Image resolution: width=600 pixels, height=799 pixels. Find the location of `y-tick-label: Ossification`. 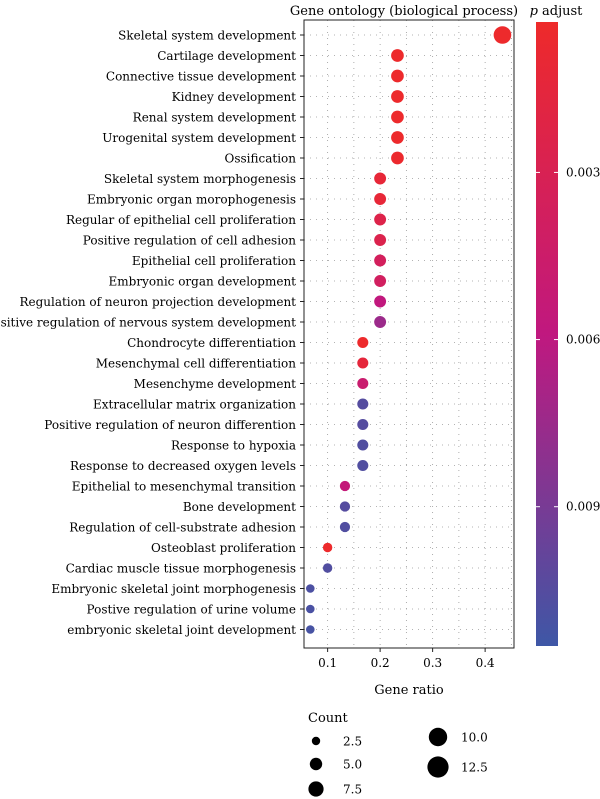

y-tick-label: Ossification is located at coordinates (261, 159).